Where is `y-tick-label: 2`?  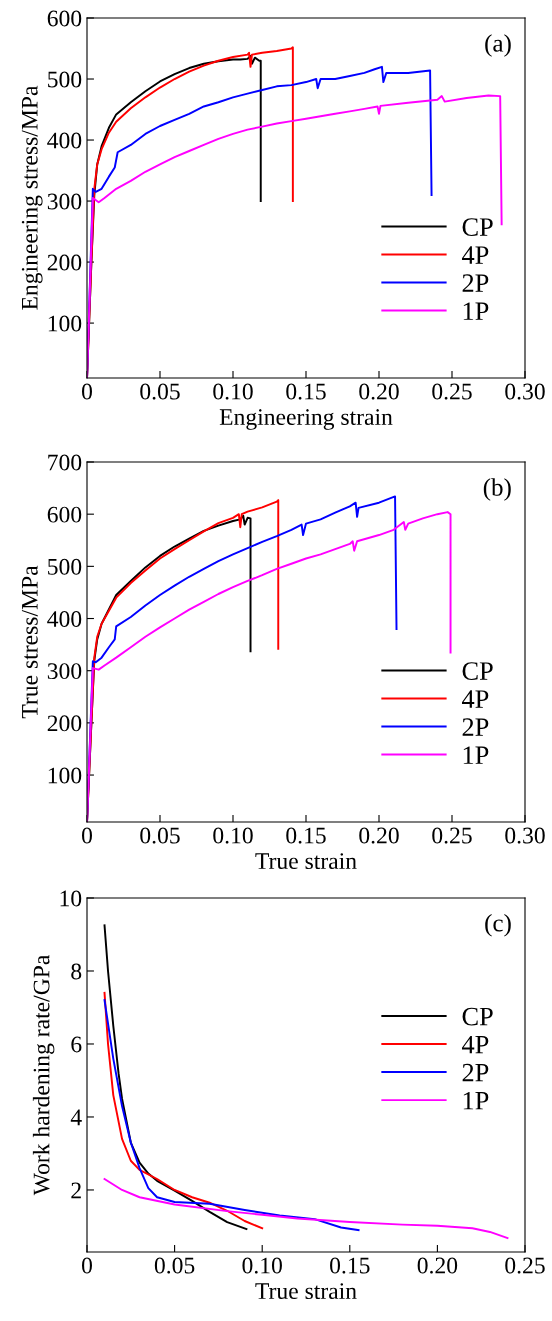 y-tick-label: 2 is located at coordinates (76, 1190).